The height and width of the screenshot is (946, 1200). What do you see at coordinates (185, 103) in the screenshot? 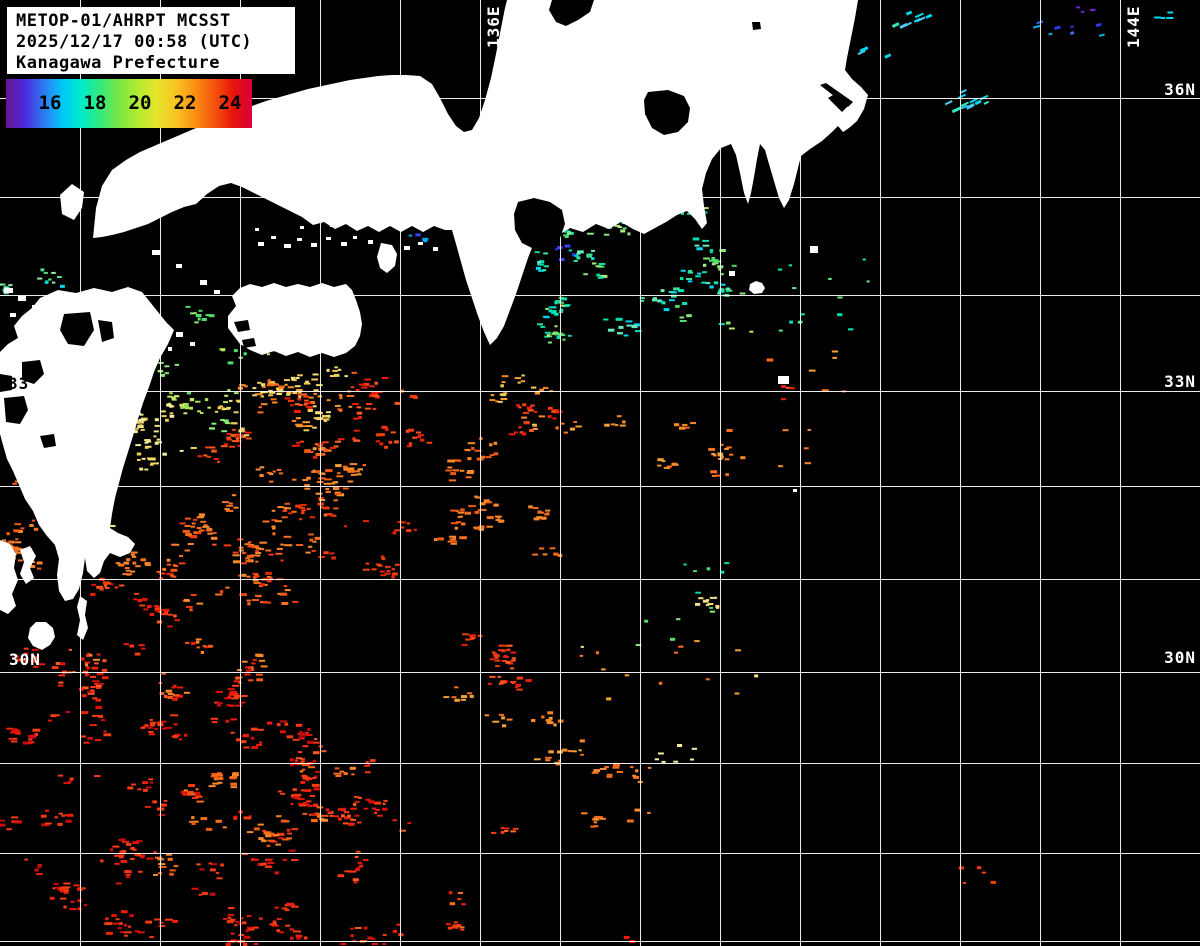
I see `colorbar-tick-22: 22` at bounding box center [185, 103].